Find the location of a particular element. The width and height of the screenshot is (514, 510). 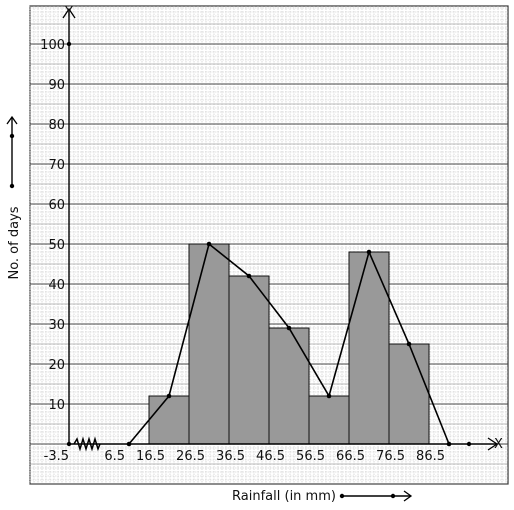

x-tick-label: 86.5 is located at coordinates (430, 456).